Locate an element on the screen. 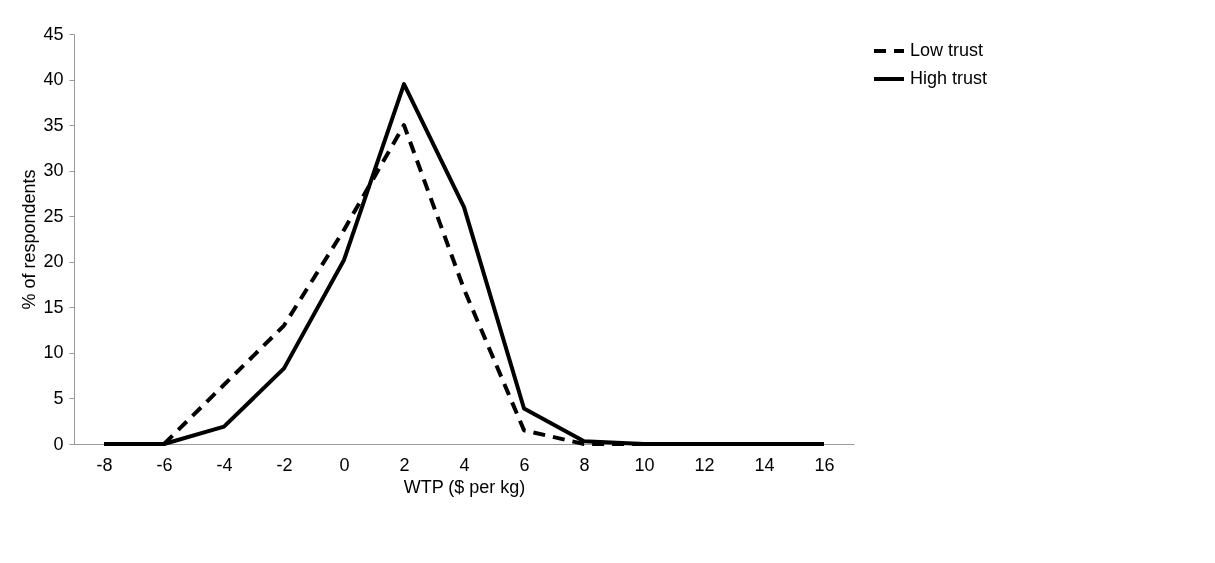 The width and height of the screenshot is (1215, 563). y-tick-label: 25 is located at coordinates (53, 215).